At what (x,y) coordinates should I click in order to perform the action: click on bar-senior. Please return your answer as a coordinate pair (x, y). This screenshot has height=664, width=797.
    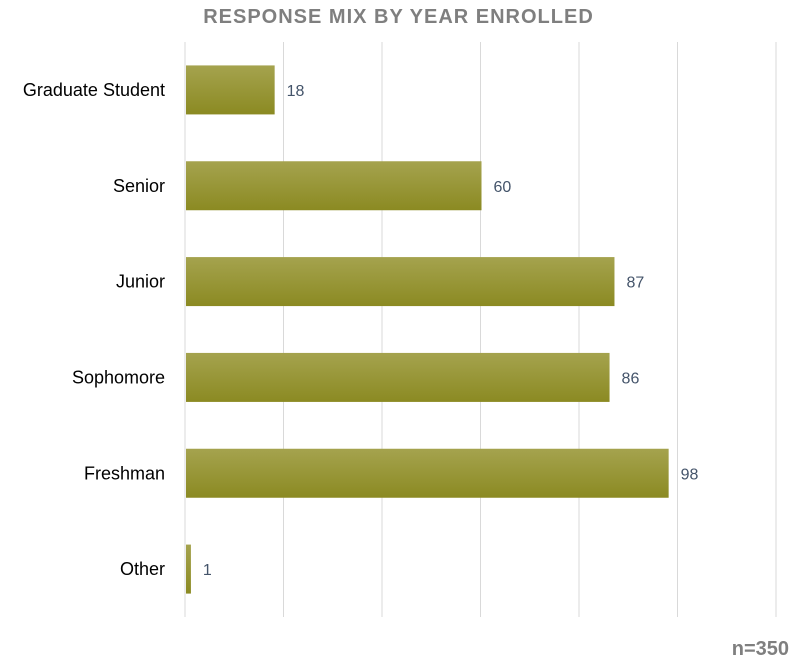
    Looking at the image, I should click on (334, 186).